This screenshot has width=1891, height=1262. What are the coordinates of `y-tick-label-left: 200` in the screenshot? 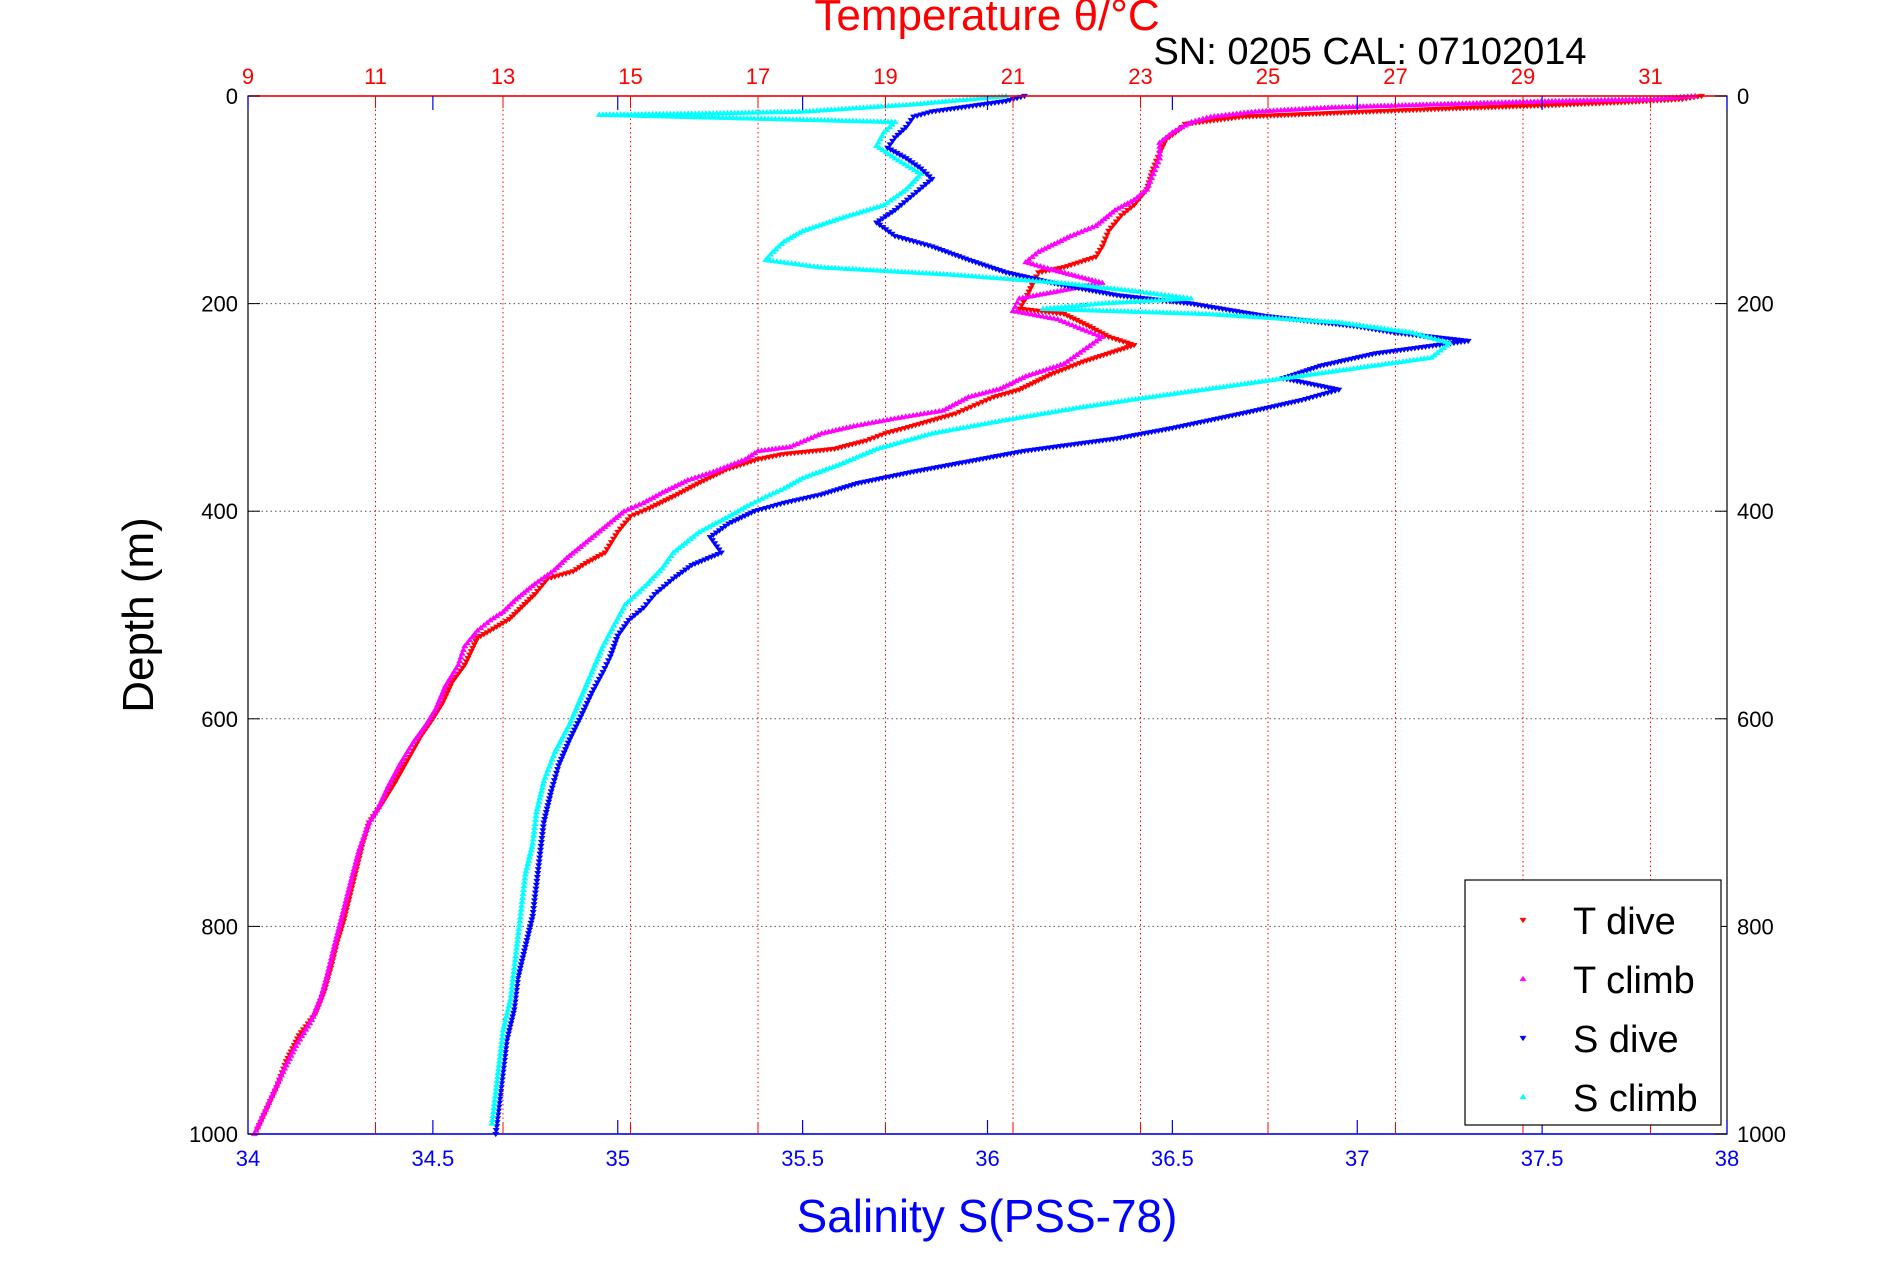 It's located at (219, 304).